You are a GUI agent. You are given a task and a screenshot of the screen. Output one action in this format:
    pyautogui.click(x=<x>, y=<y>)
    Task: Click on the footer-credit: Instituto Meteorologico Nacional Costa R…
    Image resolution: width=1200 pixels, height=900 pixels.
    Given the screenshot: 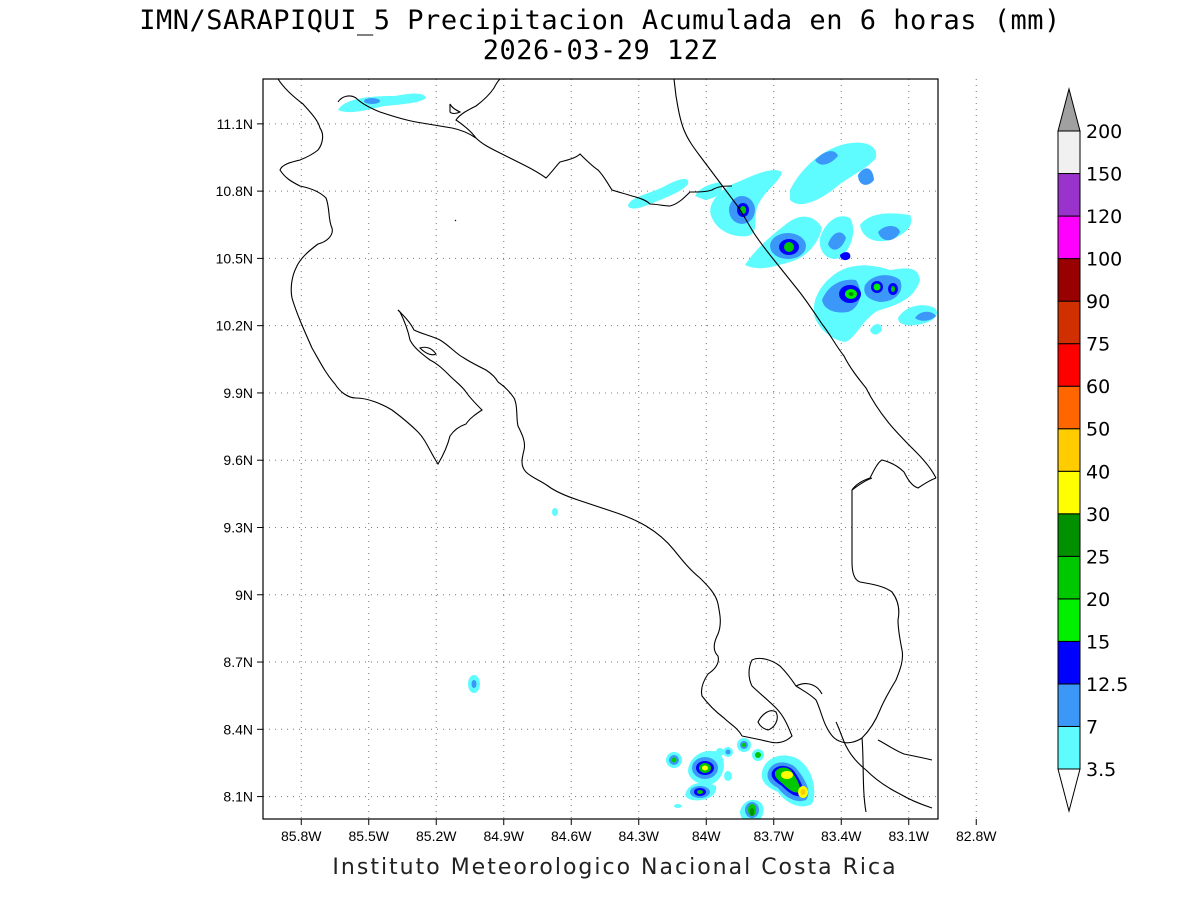 What is the action you would take?
    pyautogui.click(x=615, y=867)
    